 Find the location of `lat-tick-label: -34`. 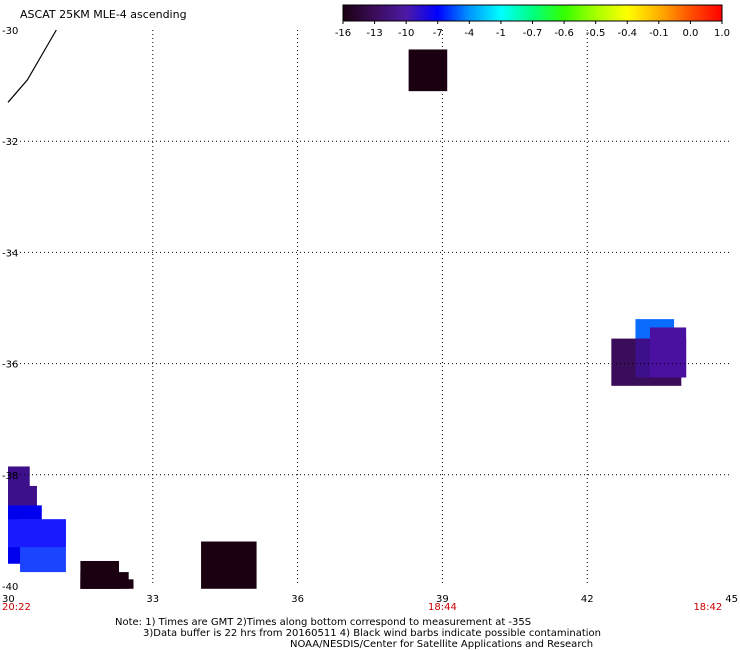

lat-tick-label: -34 is located at coordinates (10, 253).